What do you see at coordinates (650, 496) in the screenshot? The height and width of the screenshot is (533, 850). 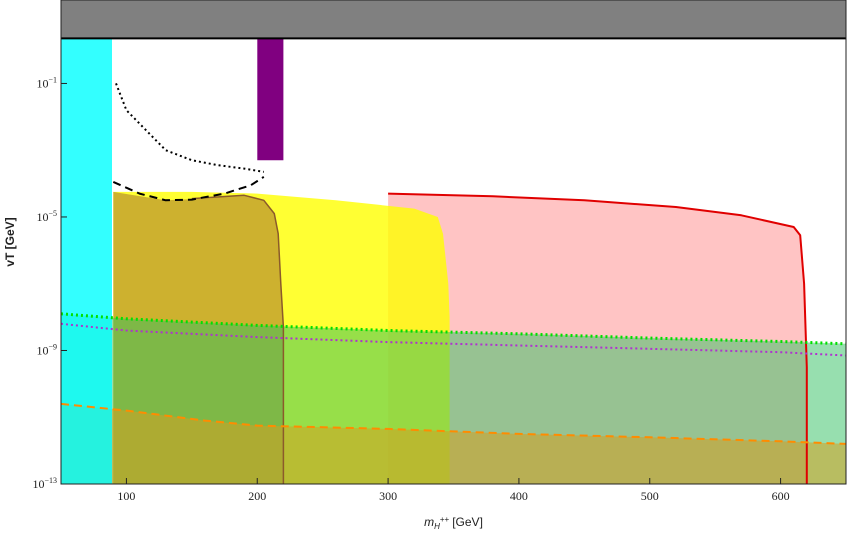 I see `x-tick-label: 500` at bounding box center [650, 496].